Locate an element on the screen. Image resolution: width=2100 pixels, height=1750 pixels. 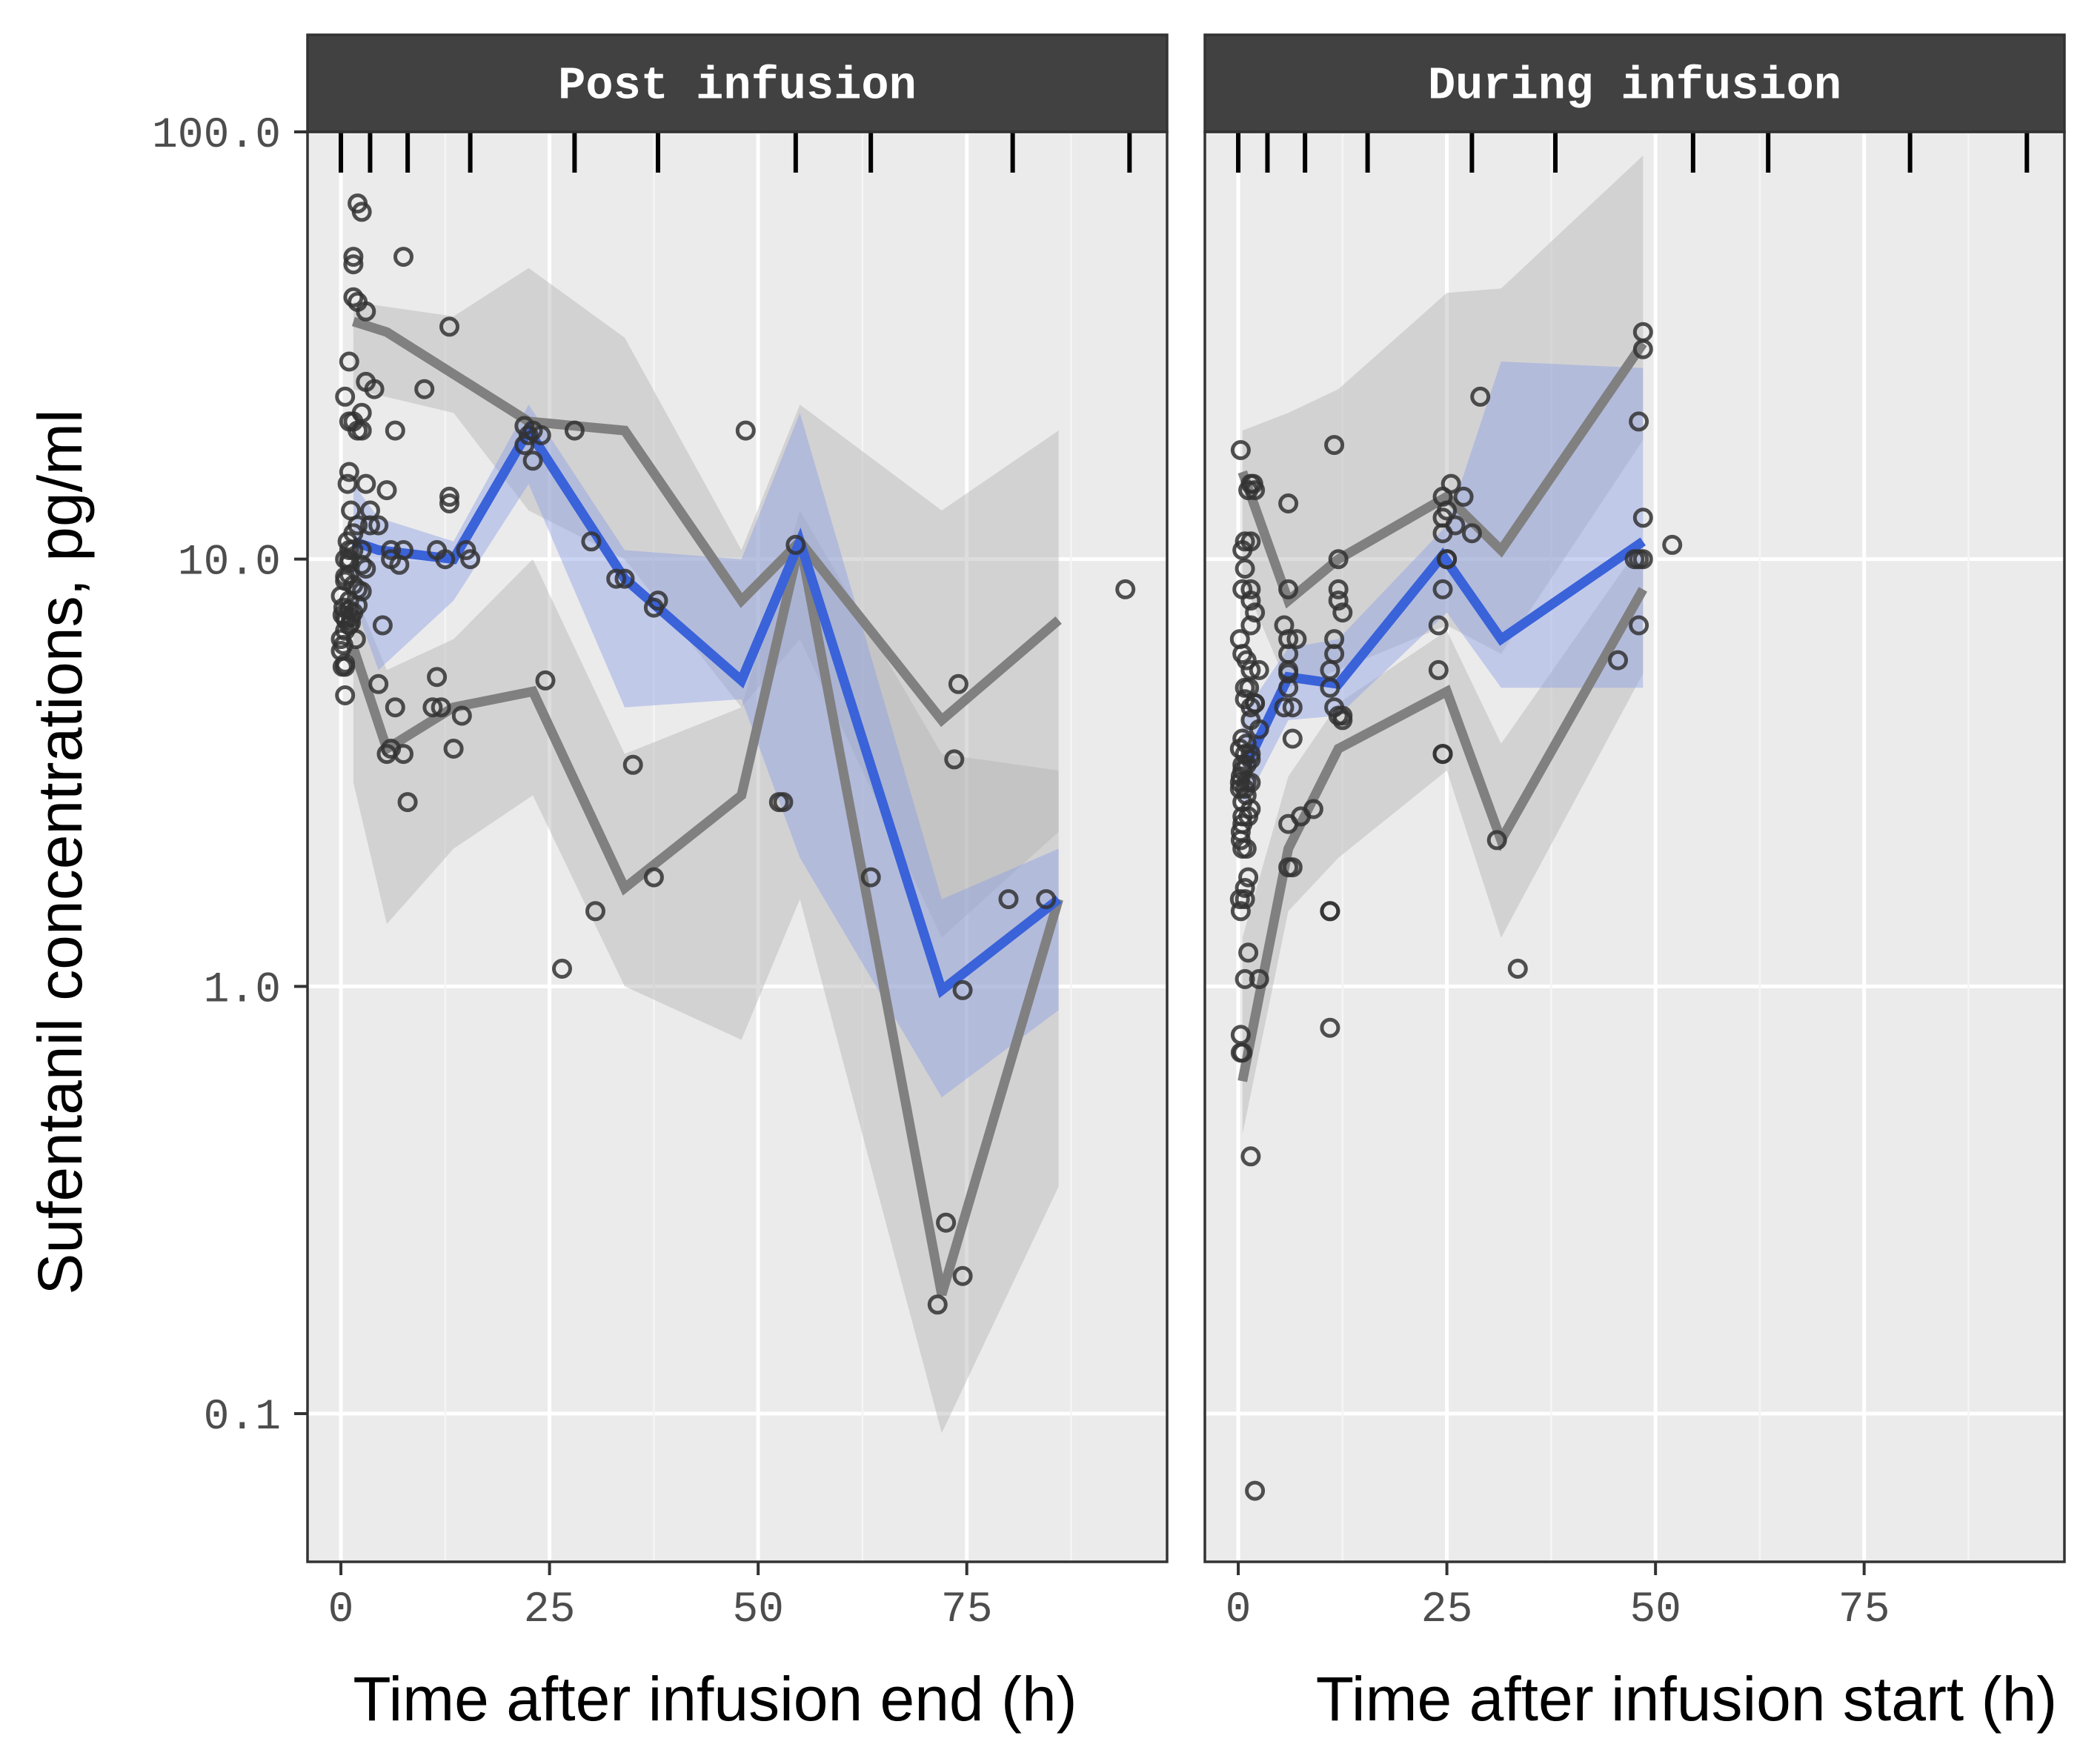
p05-ci-band is located at coordinates (1443, 838).